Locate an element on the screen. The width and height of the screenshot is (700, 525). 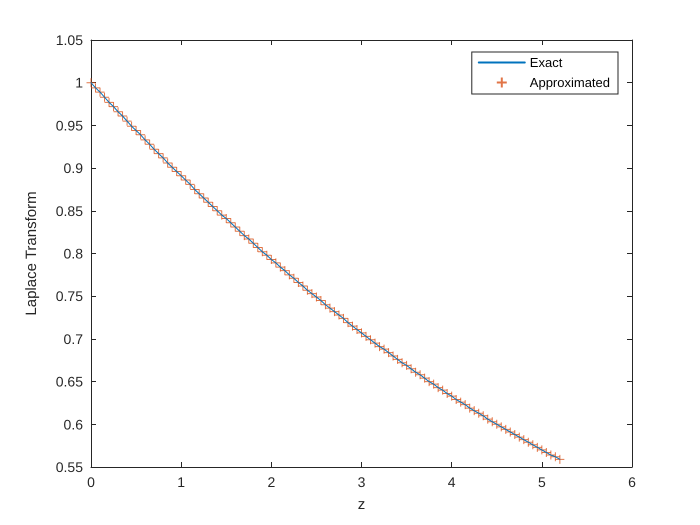
y-tick-label: 0.9 is located at coordinates (74, 168).